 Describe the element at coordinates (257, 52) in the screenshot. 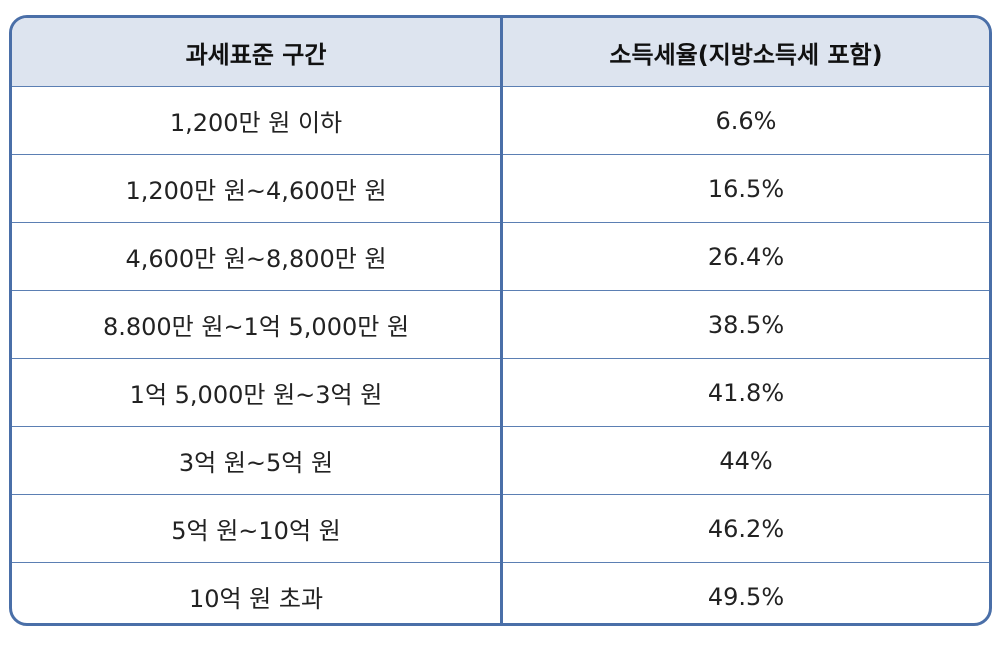

I see `header-cell: 과세표준 구간` at that location.